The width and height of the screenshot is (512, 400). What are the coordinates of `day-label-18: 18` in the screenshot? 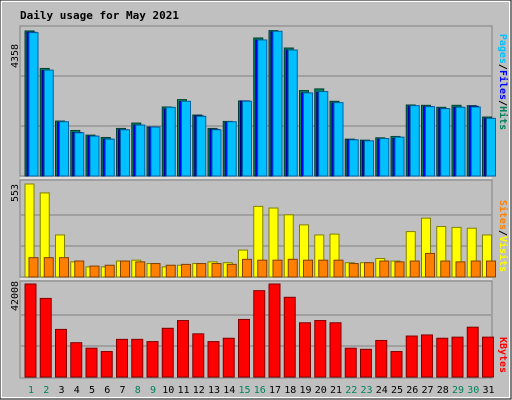 It's located at (290, 390).